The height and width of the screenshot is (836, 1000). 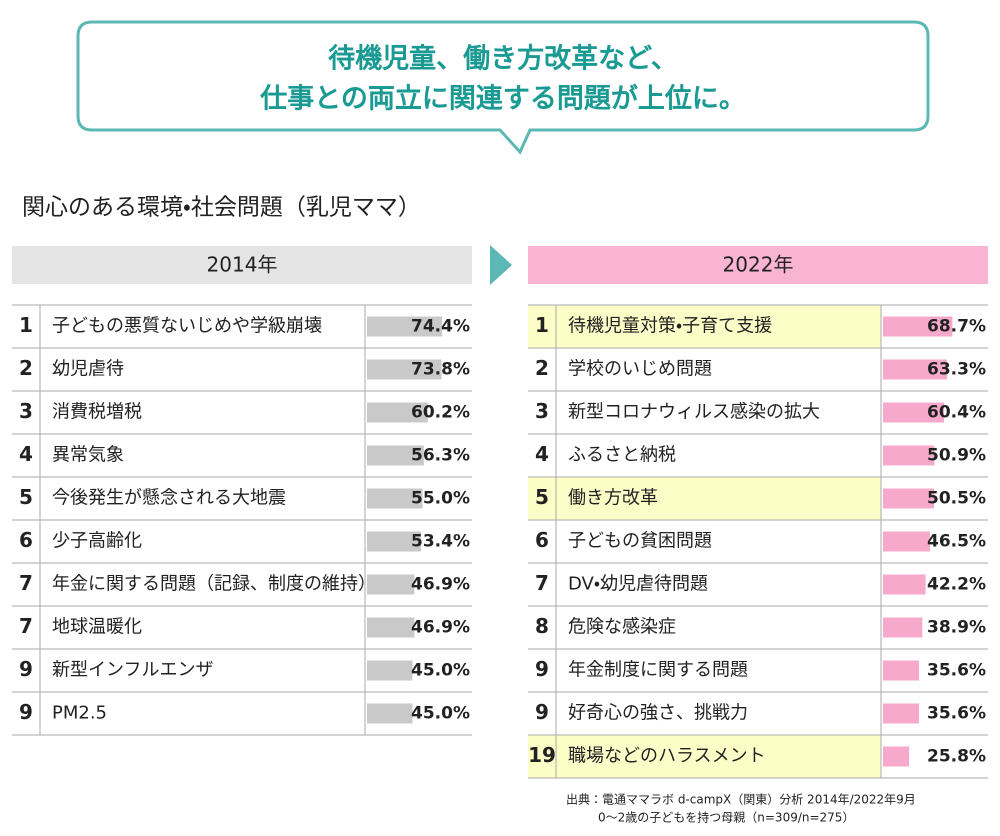 What do you see at coordinates (440, 542) in the screenshot?
I see `value-label: 53.4%` at bounding box center [440, 542].